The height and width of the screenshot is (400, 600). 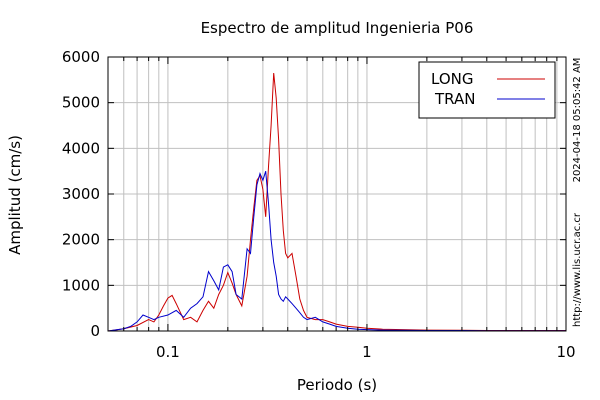 I want to click on timestamp-text: 2024-04-18 05:05:42 AM, so click(x=577, y=120).